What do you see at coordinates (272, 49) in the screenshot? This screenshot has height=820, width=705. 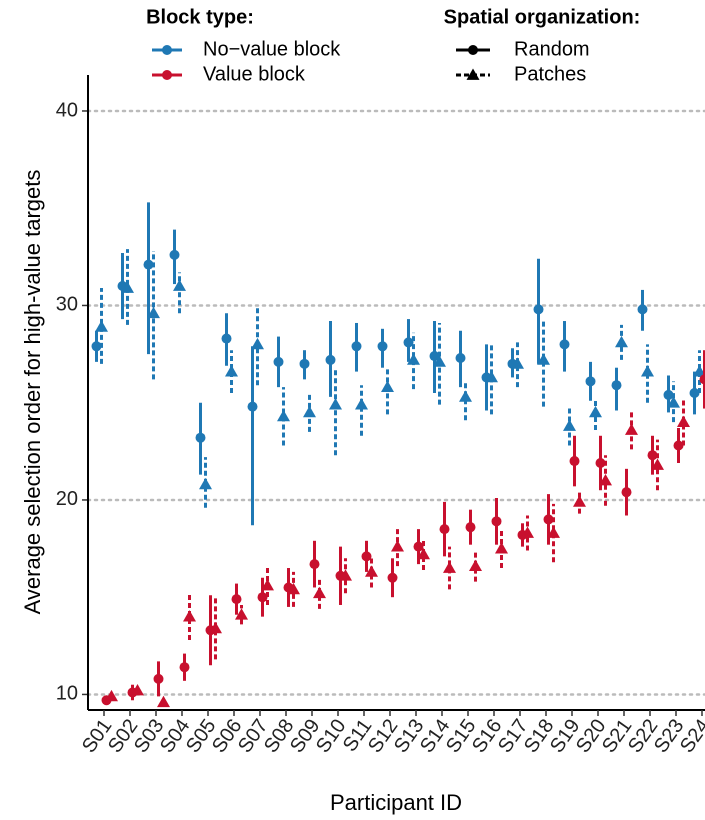 I see `legend-label: No−value block` at bounding box center [272, 49].